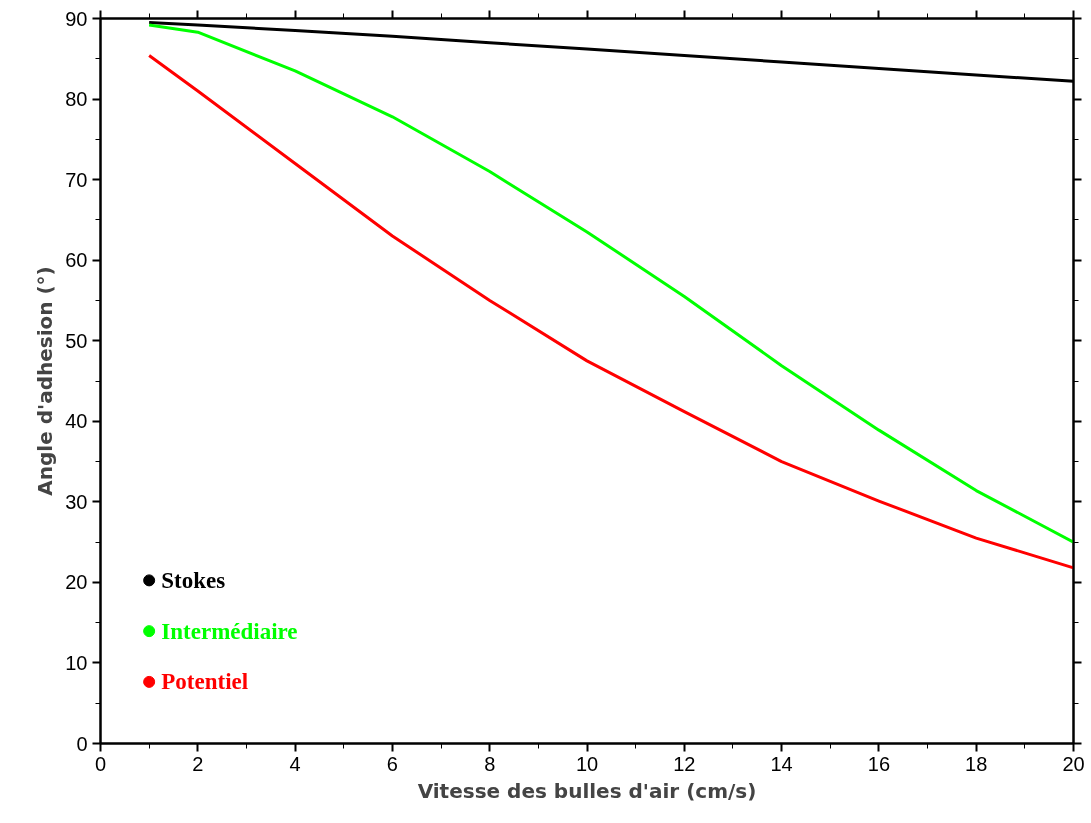  Describe the element at coordinates (490, 763) in the screenshot. I see `x-tick-label: 8` at that location.